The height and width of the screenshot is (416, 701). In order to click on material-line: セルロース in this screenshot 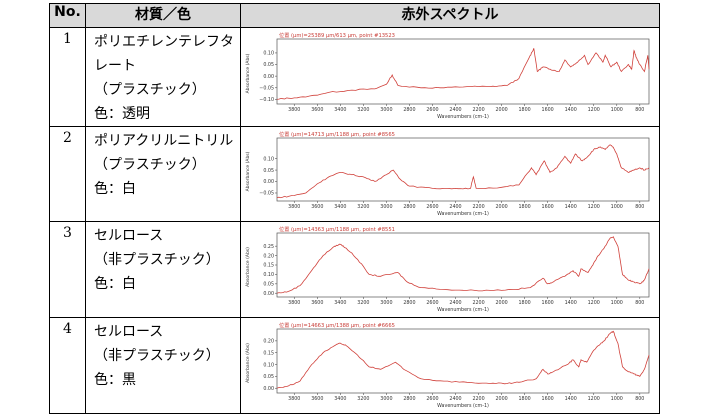, I will do `click(129, 236)`.